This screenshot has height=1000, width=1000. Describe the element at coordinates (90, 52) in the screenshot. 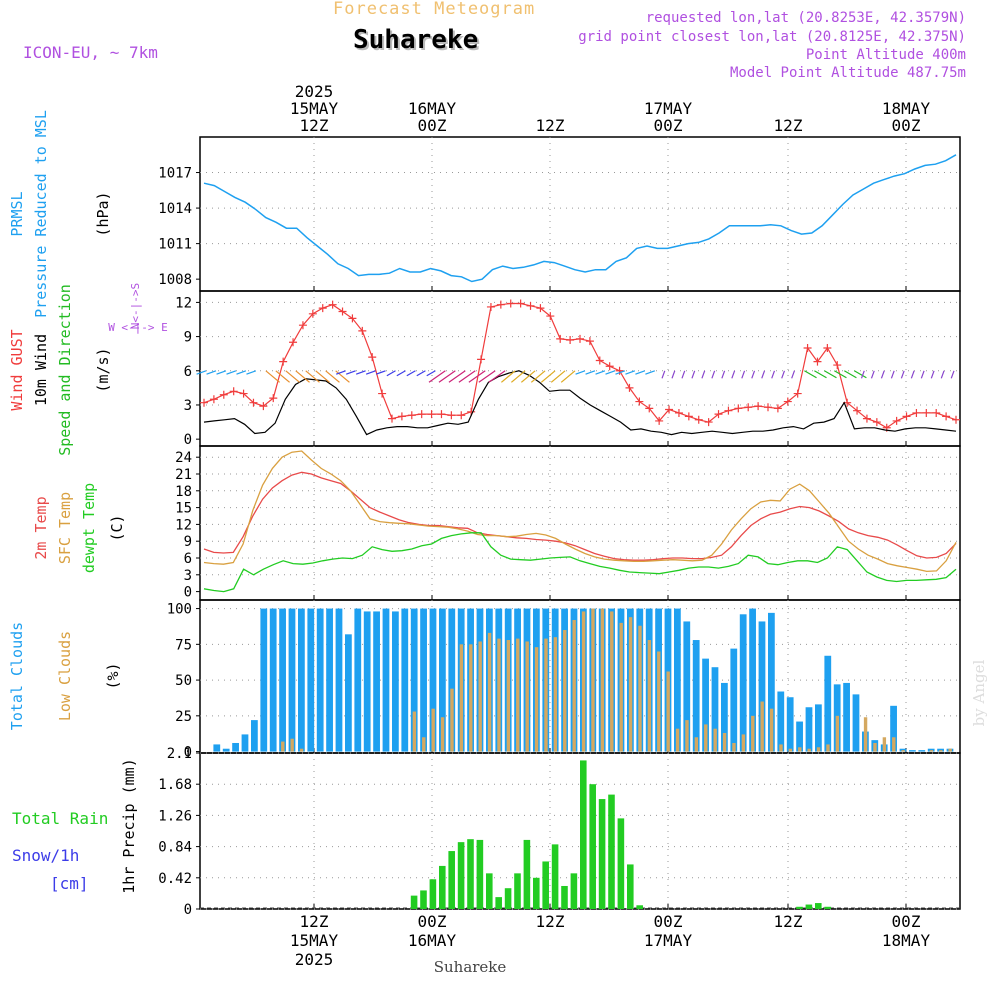

I see `model-label: ICON-EU, ~ 7km` at that location.